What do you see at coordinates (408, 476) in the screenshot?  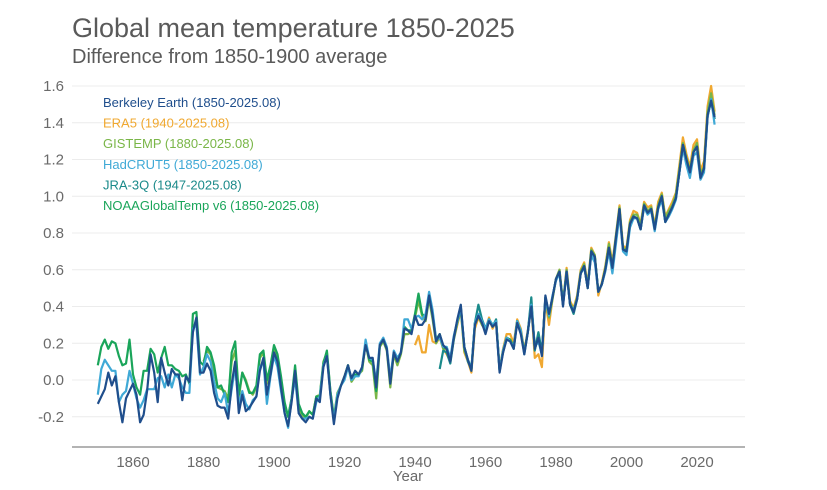 I see `x-axis-label: Year` at bounding box center [408, 476].